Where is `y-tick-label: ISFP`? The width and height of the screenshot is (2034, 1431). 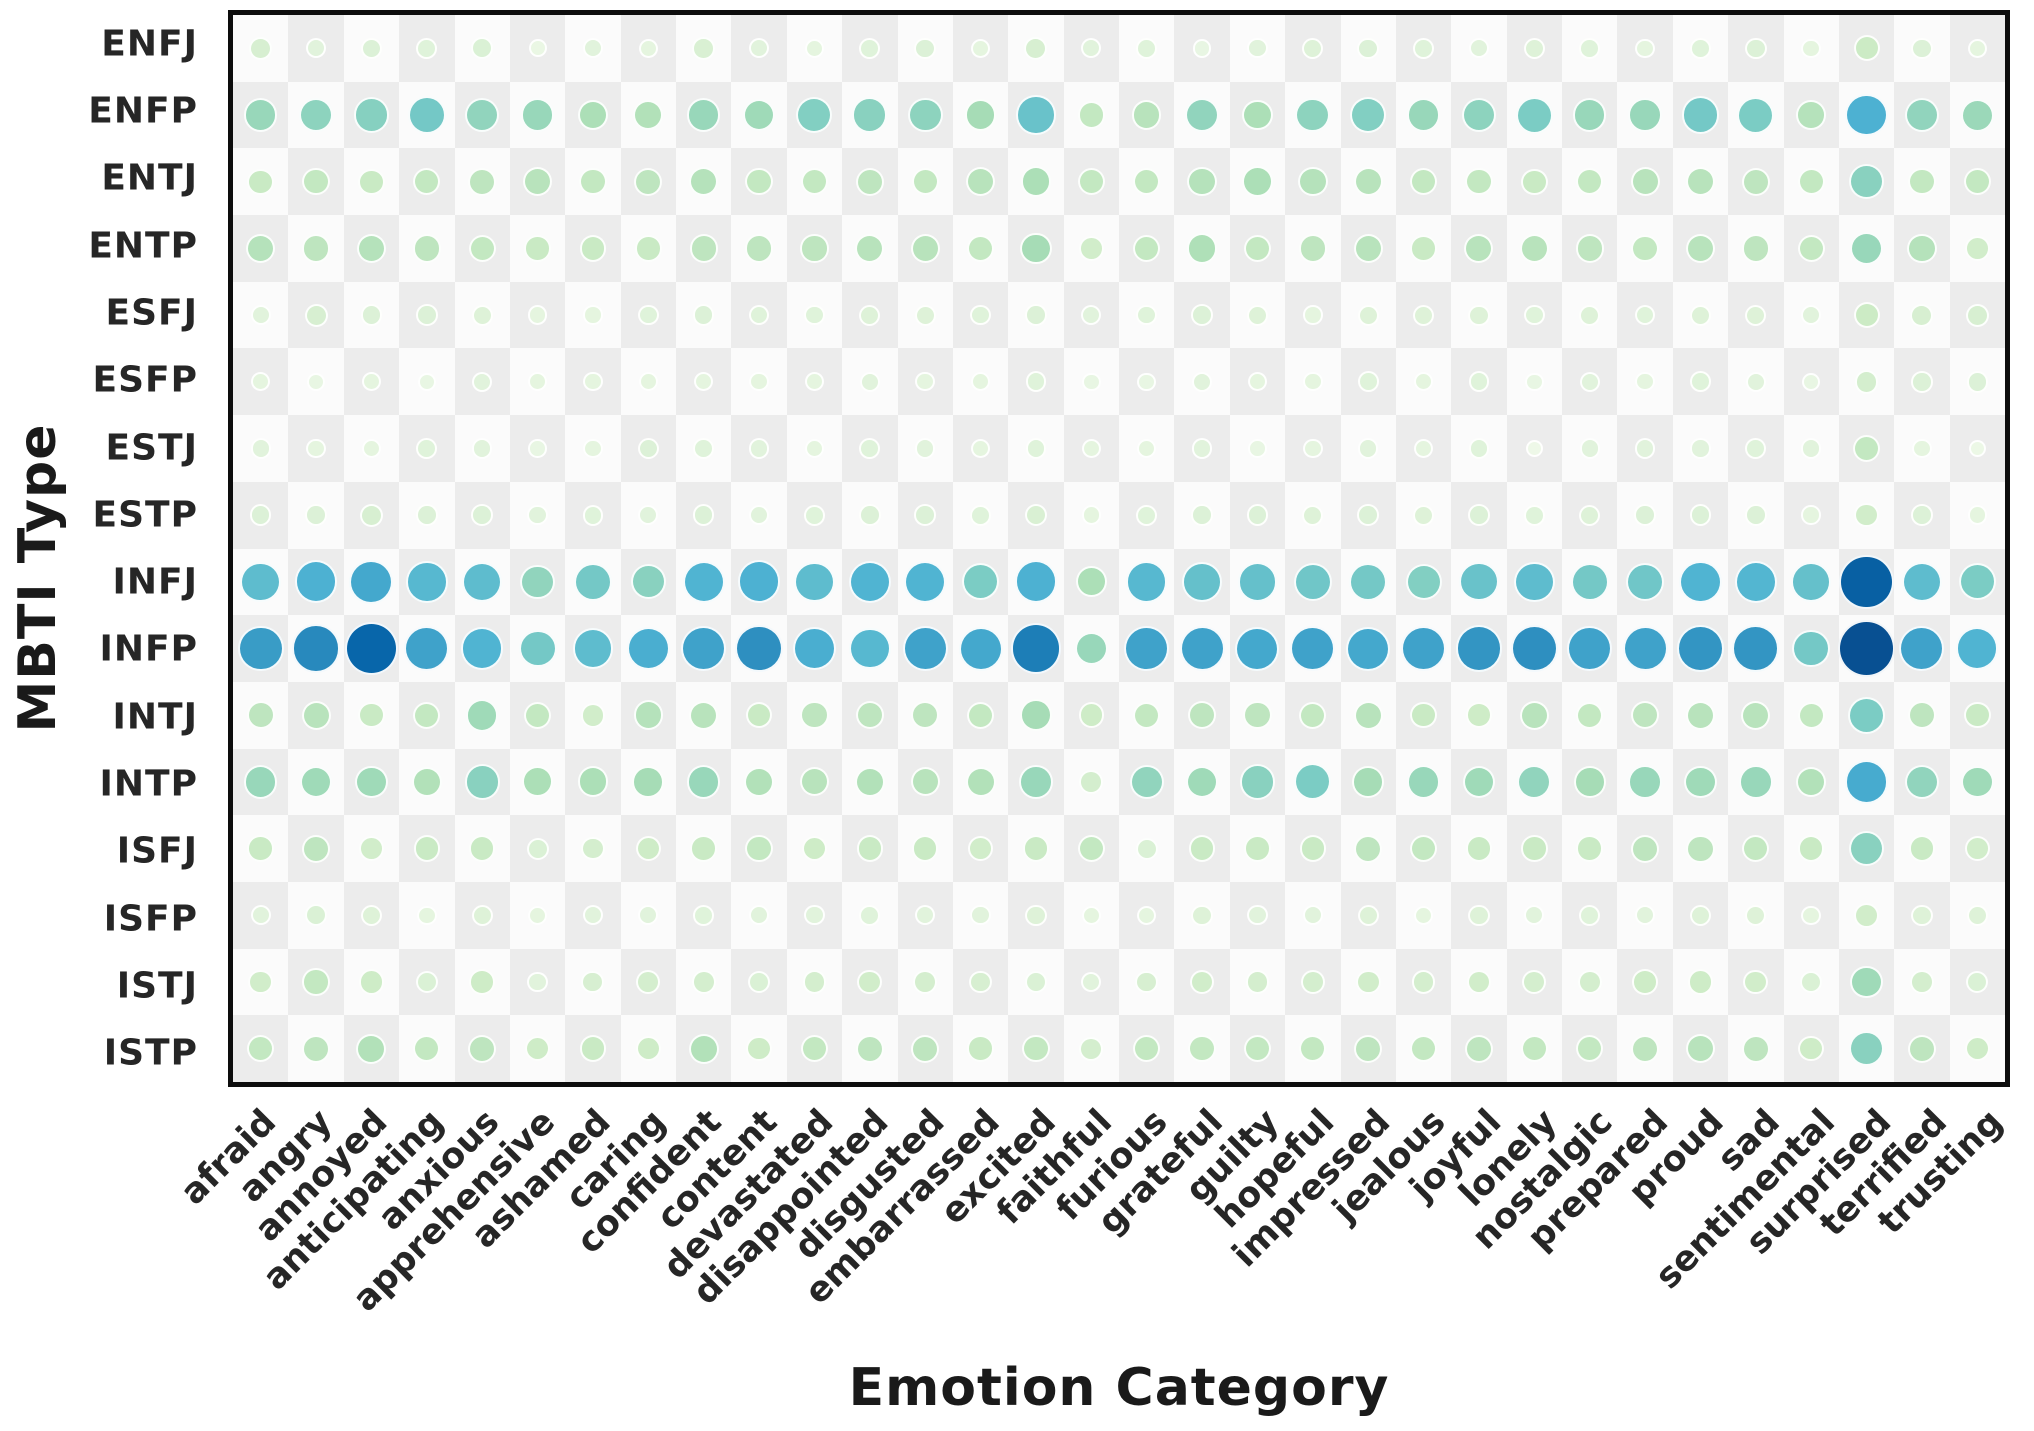 y-tick-label: ISFP is located at coordinates (150, 919).